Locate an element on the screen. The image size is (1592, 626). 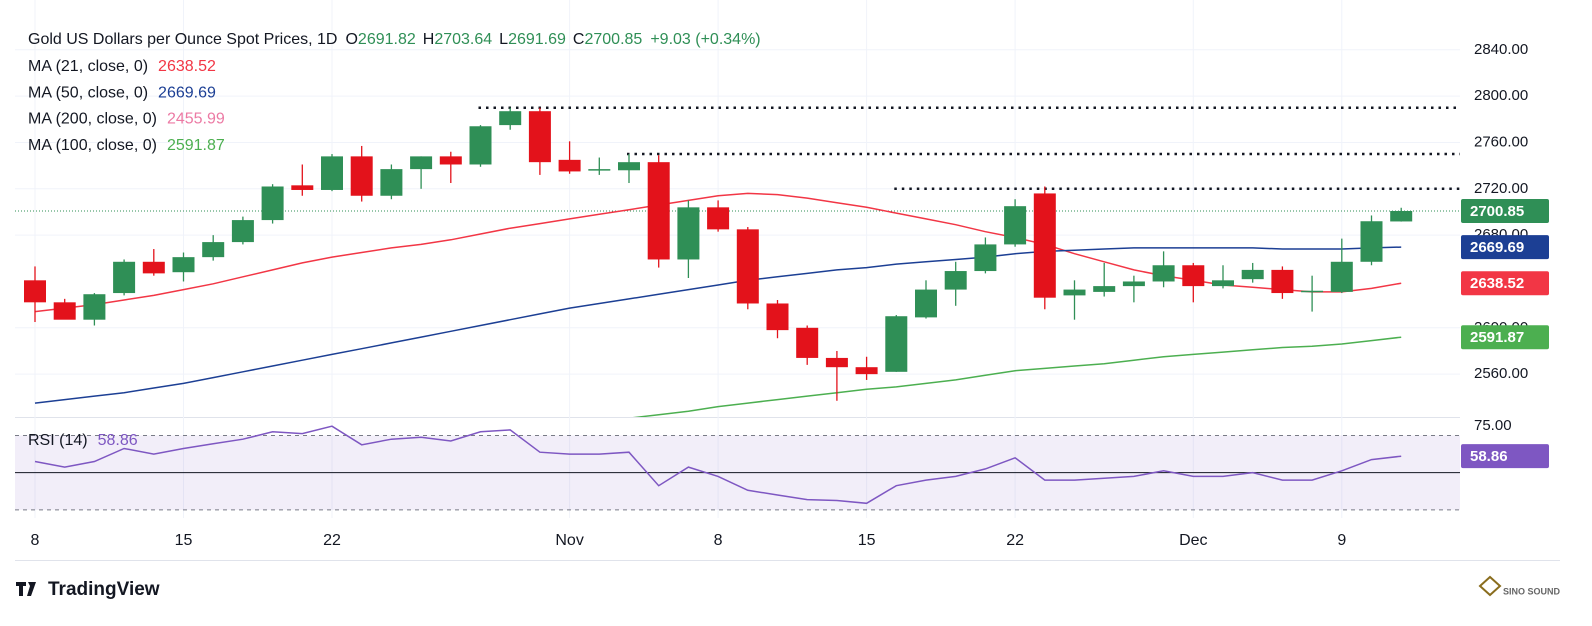
x-tick-label: Dec is located at coordinates (1193, 540).